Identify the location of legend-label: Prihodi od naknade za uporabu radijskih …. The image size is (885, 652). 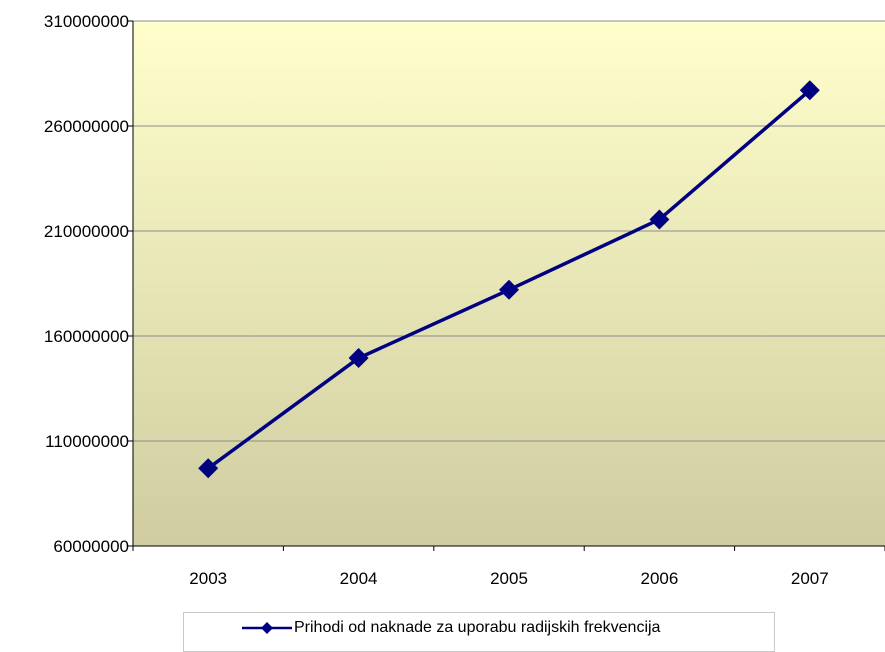
(477, 627).